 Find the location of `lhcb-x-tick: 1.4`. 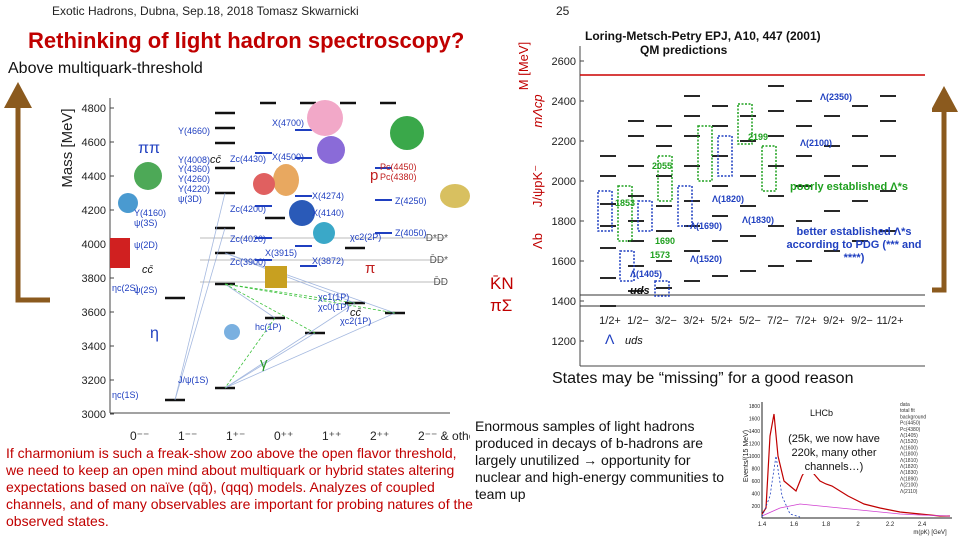

lhcb-x-tick: 1.4 is located at coordinates (762, 525).